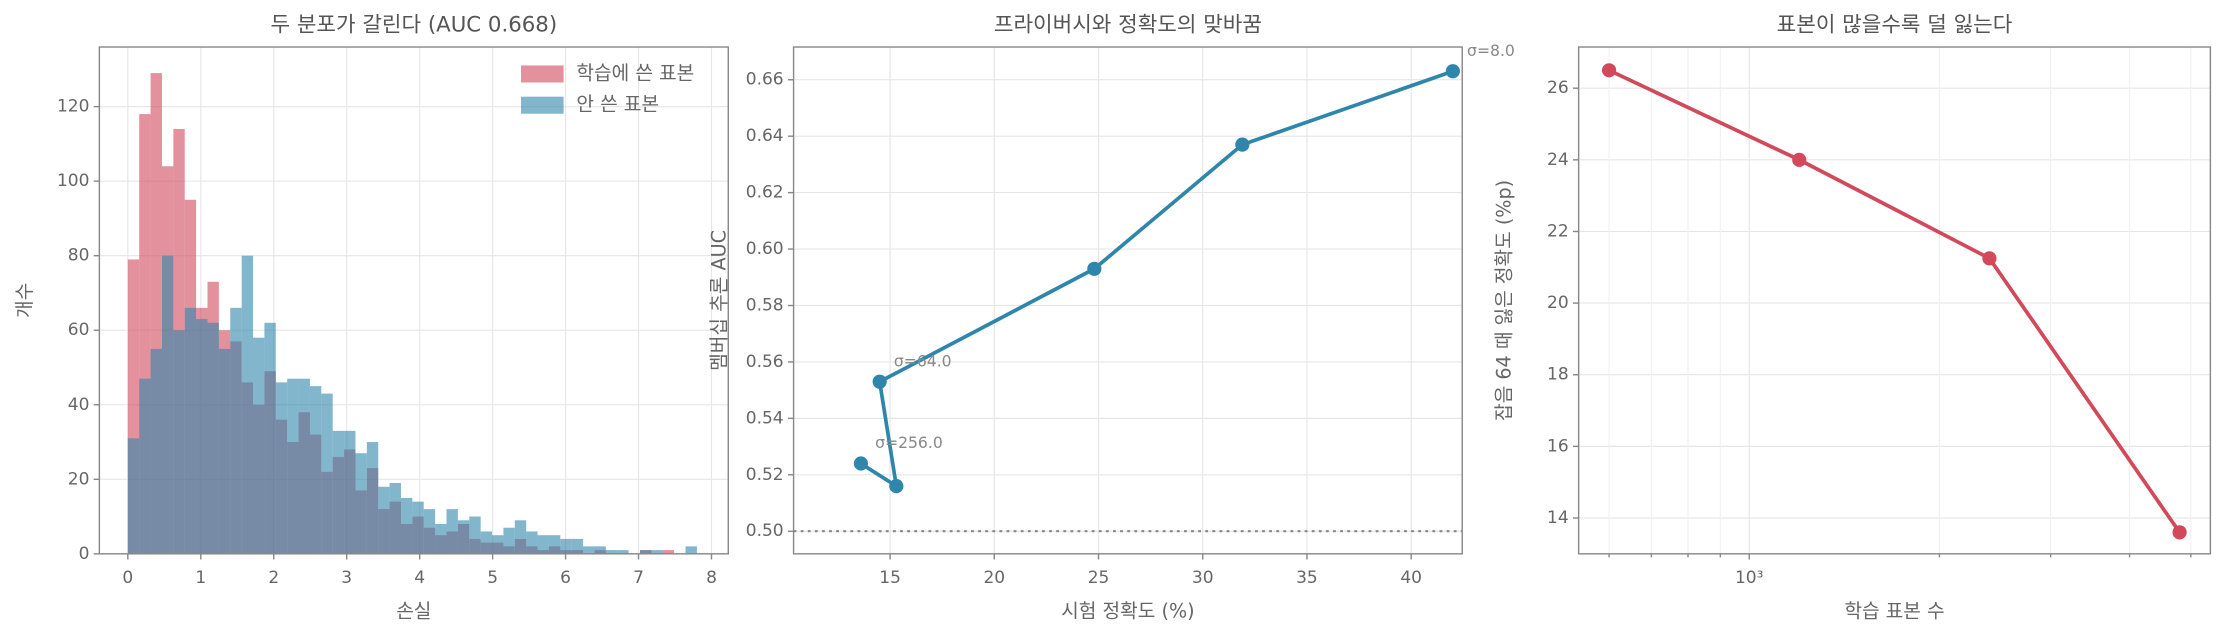  Describe the element at coordinates (79, 330) in the screenshot. I see `y-tick-label: 60` at that location.